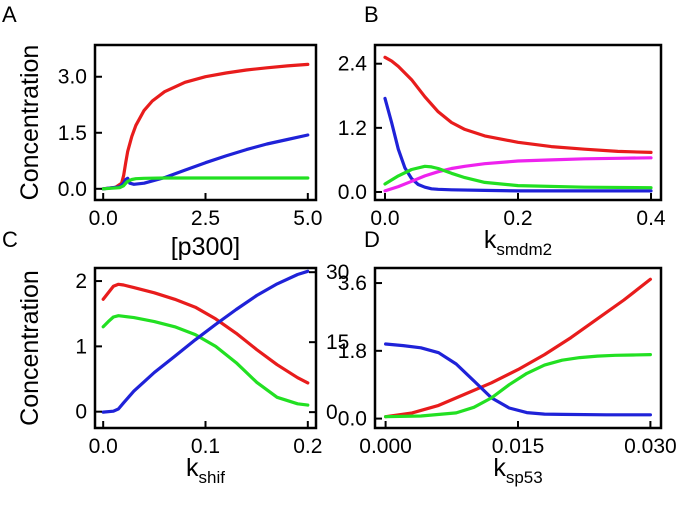 This screenshot has width=697, height=506. Describe the element at coordinates (72, 77) in the screenshot. I see `panel-a-ytick-label: 3.0` at that location.